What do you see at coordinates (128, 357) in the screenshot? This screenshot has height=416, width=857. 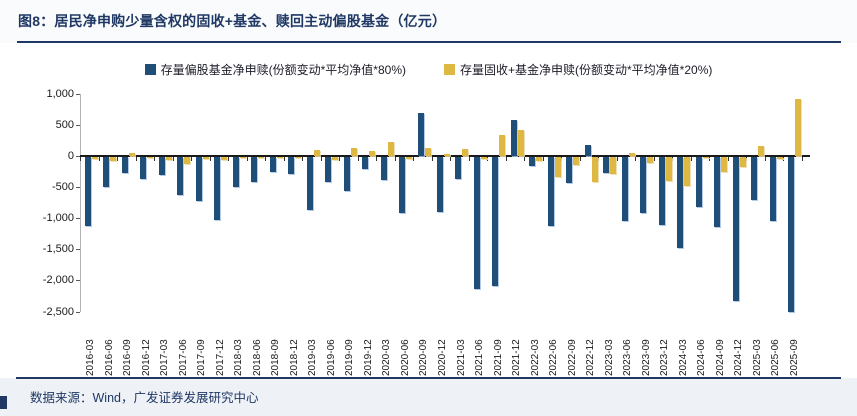 I see `x-axis-label: 2016-09` at bounding box center [128, 357].